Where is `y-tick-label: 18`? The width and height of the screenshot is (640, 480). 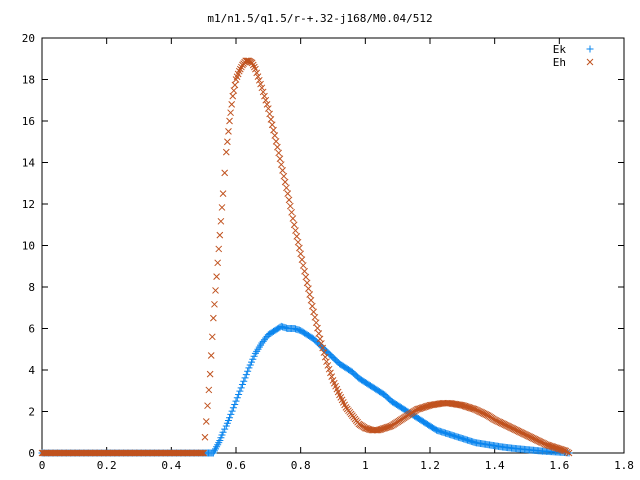
y-tick-label: 18 is located at coordinates (28, 80).